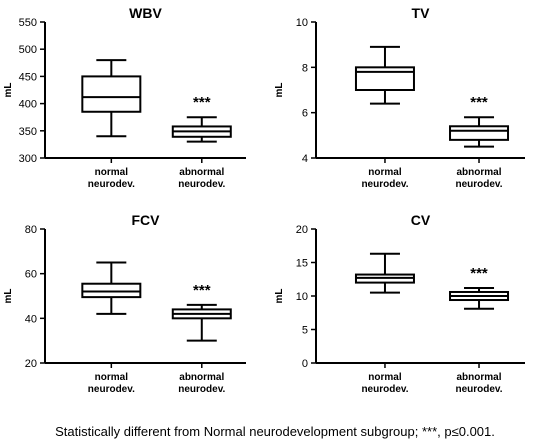  I want to click on chart-title: CV, so click(421, 220).